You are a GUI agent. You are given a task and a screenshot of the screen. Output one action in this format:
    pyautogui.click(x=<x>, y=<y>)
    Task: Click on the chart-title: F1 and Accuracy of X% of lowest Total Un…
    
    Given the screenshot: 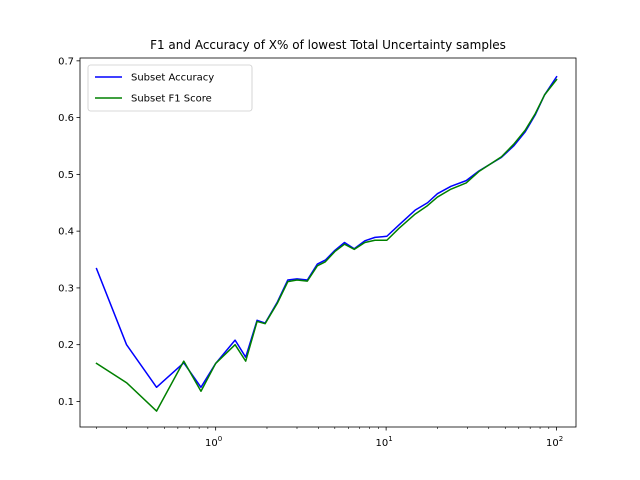 What is the action you would take?
    pyautogui.click(x=328, y=45)
    